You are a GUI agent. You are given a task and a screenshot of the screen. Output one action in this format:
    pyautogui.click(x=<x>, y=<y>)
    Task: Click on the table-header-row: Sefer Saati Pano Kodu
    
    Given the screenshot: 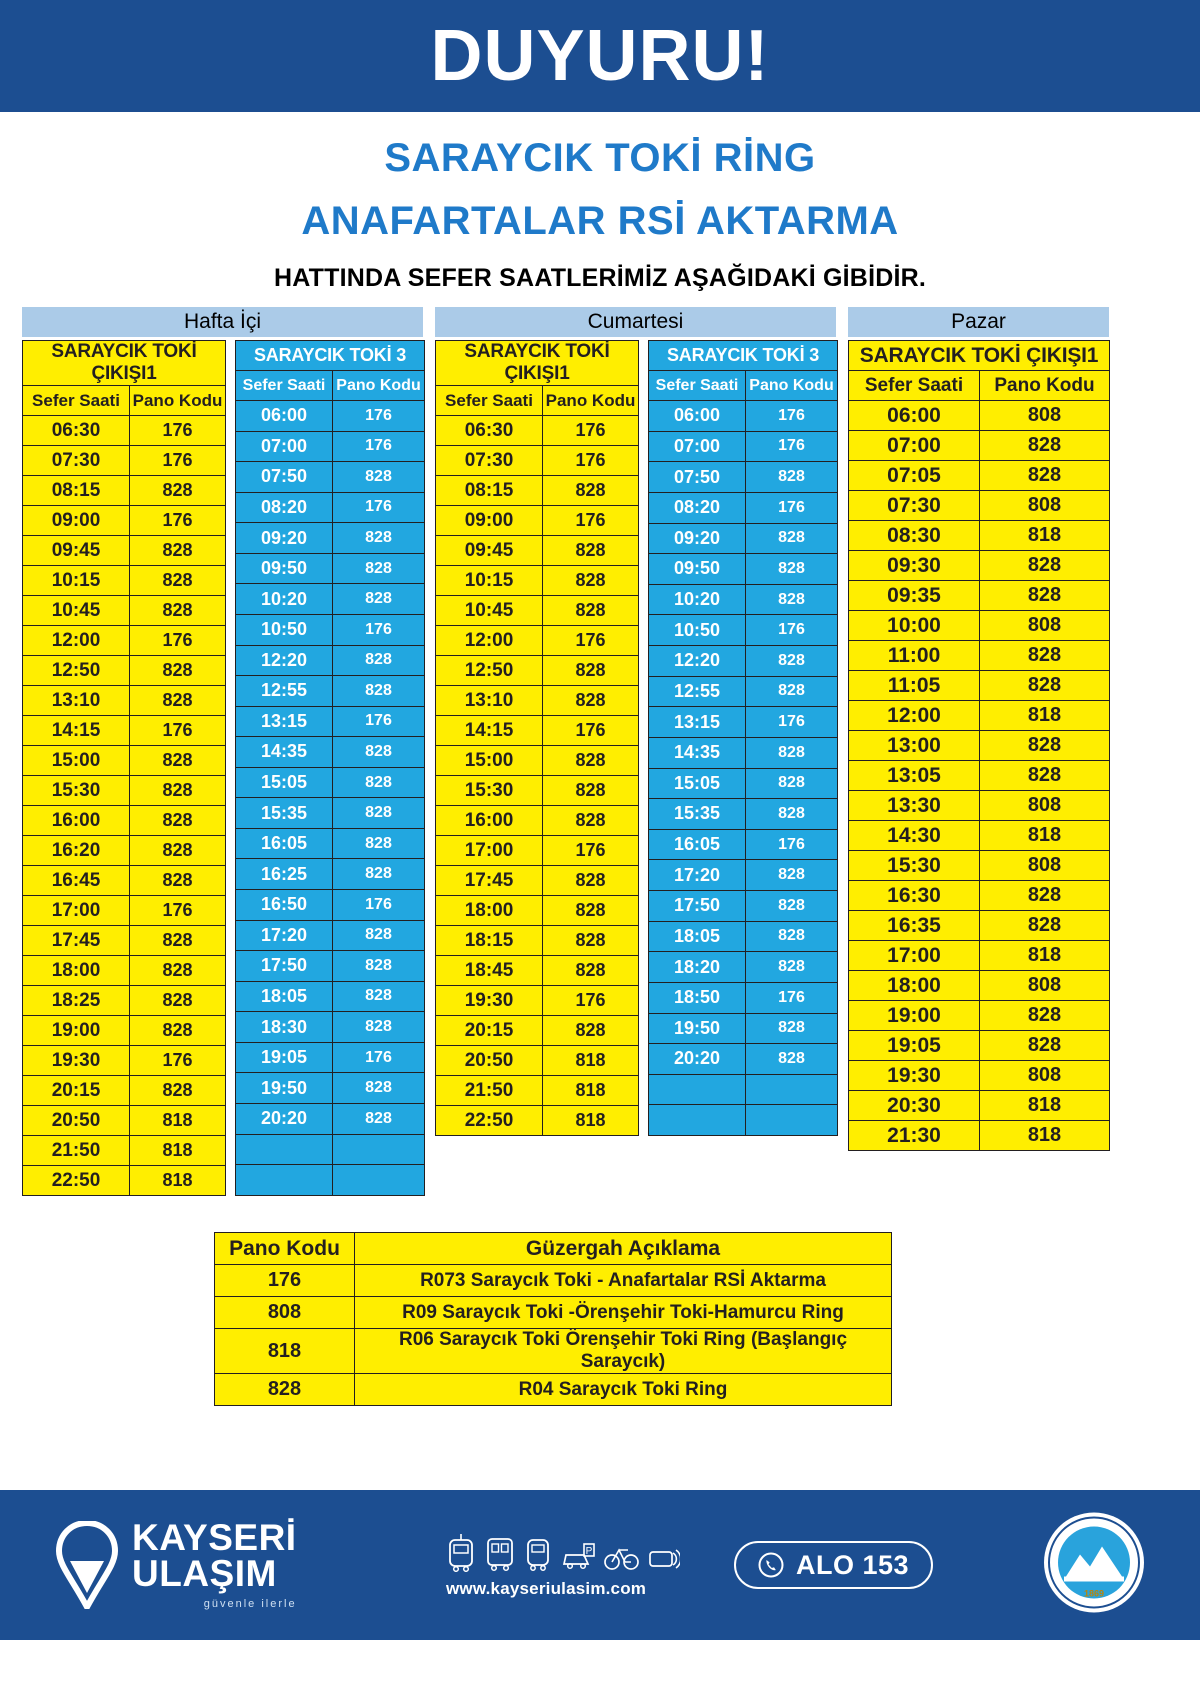 What is the action you would take?
    pyautogui.click(x=330, y=385)
    